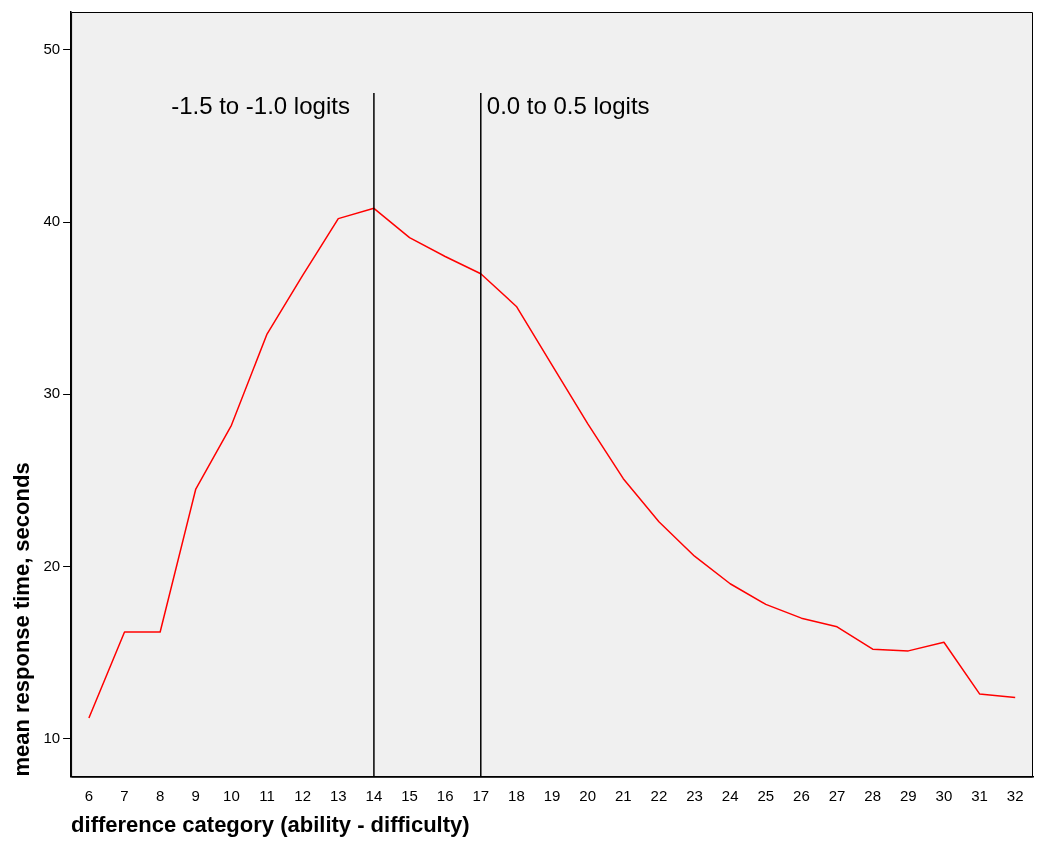  Describe the element at coordinates (801, 795) in the screenshot. I see `x-tick-label: 26` at that location.